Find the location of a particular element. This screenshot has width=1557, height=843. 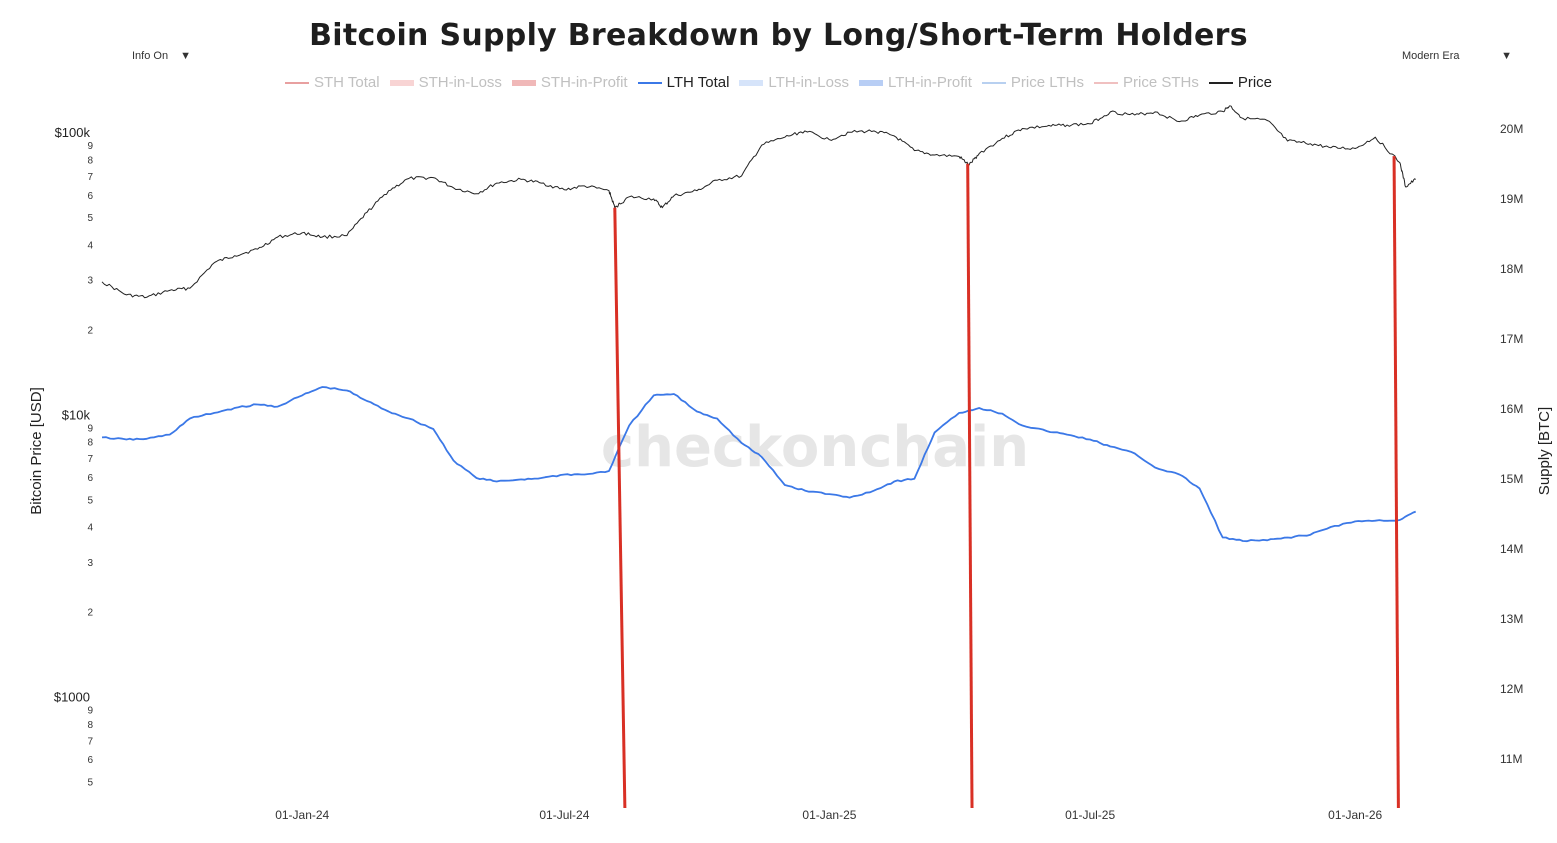

y-right-tick-label: 11M is located at coordinates (1511, 759).